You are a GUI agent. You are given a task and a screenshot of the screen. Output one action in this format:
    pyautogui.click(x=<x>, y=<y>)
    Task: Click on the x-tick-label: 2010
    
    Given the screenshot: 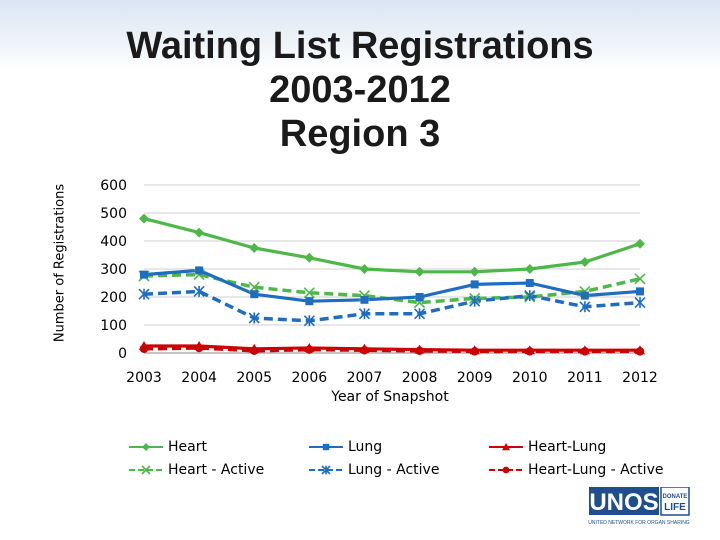 What is the action you would take?
    pyautogui.click(x=530, y=378)
    